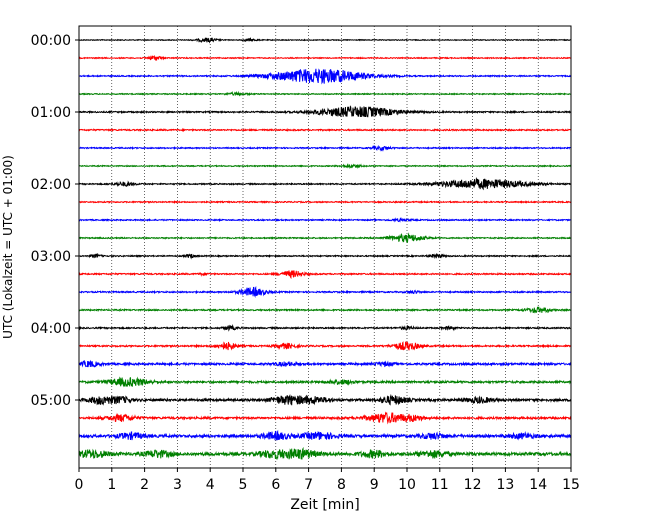 The width and height of the screenshot is (650, 520). I want to click on x-tick-label: 2, so click(144, 485).